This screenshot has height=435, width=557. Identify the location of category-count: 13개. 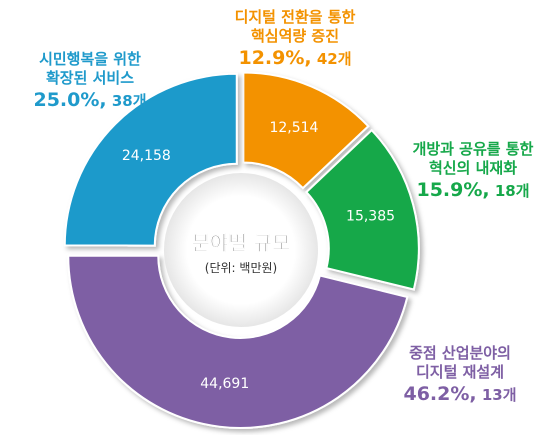
(496, 395).